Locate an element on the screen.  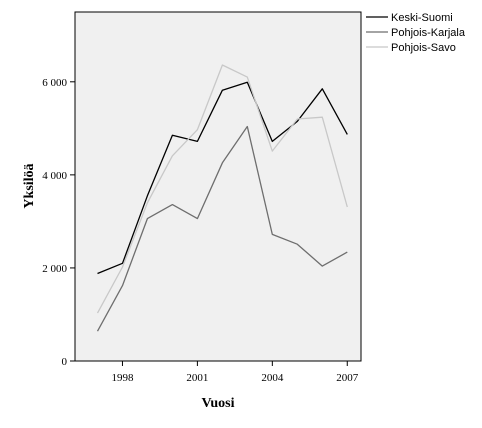
x-tick-label: 1998 is located at coordinates (122, 378).